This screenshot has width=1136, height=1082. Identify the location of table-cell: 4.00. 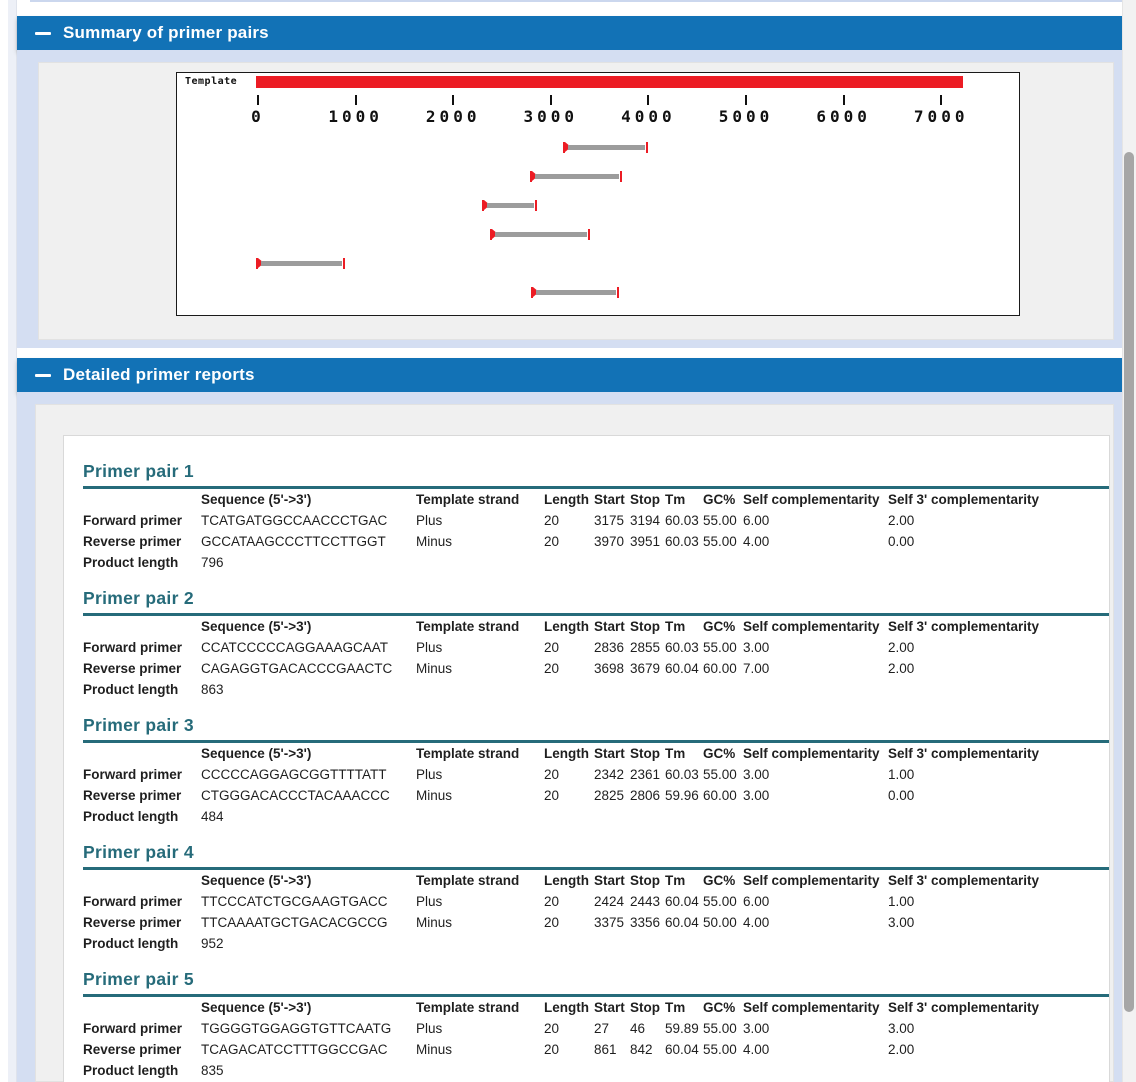
(756, 541).